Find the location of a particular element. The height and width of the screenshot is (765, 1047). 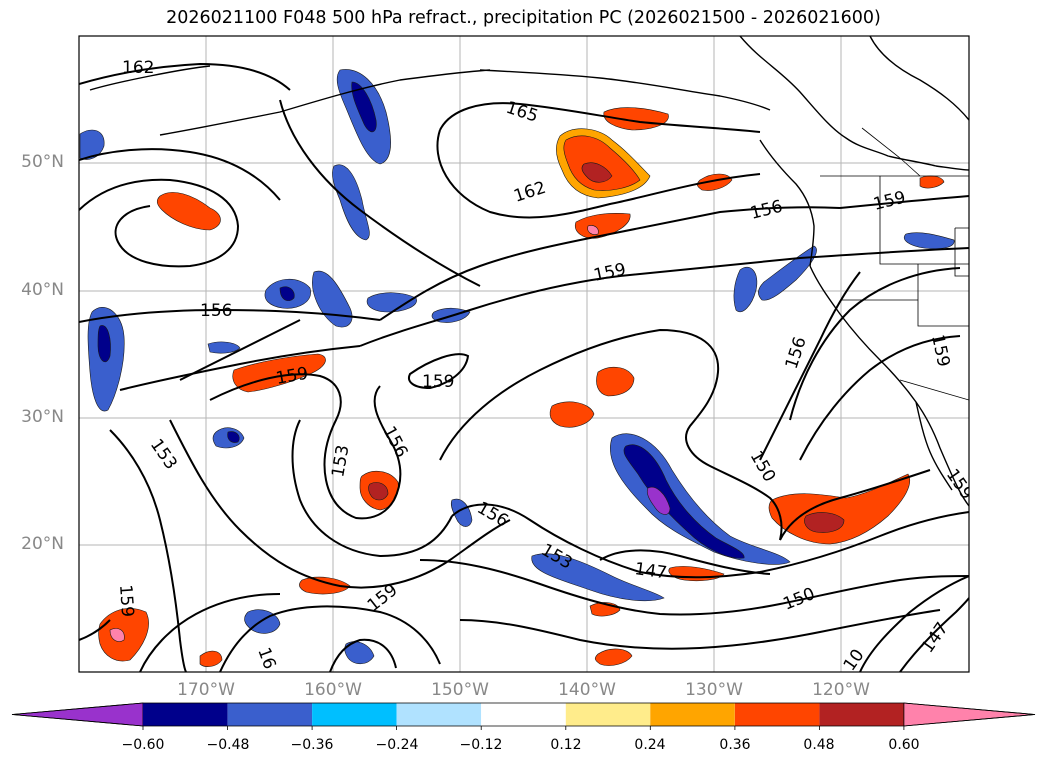

lat-label: 30°N is located at coordinates (42, 417).